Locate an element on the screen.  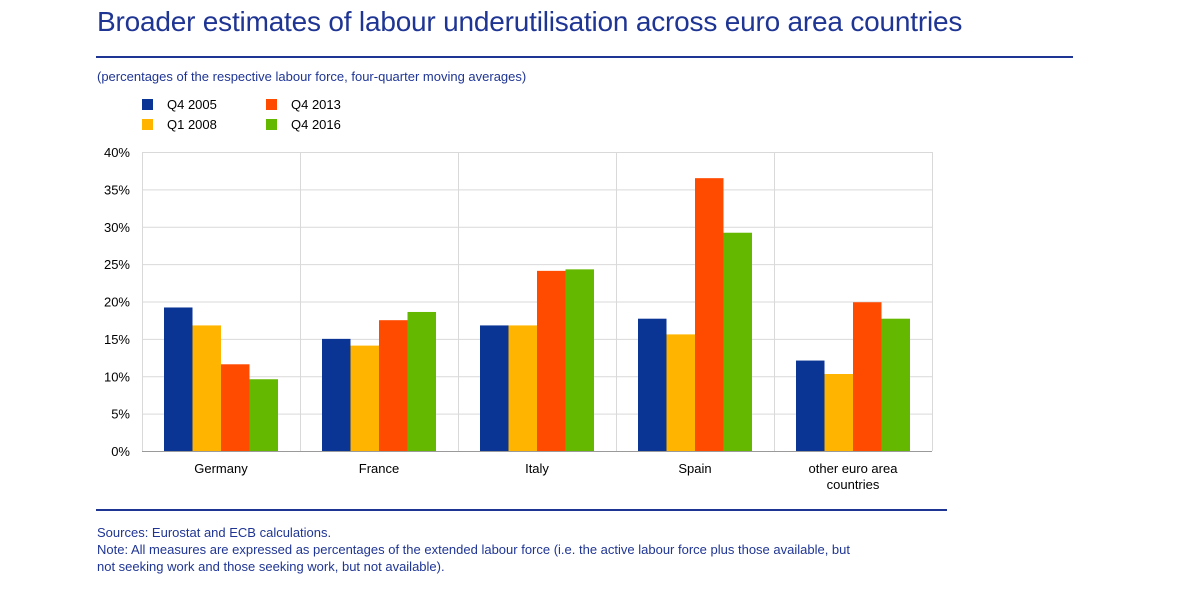
bar-other-euro-area-countries-q4-2005 is located at coordinates (810, 405).